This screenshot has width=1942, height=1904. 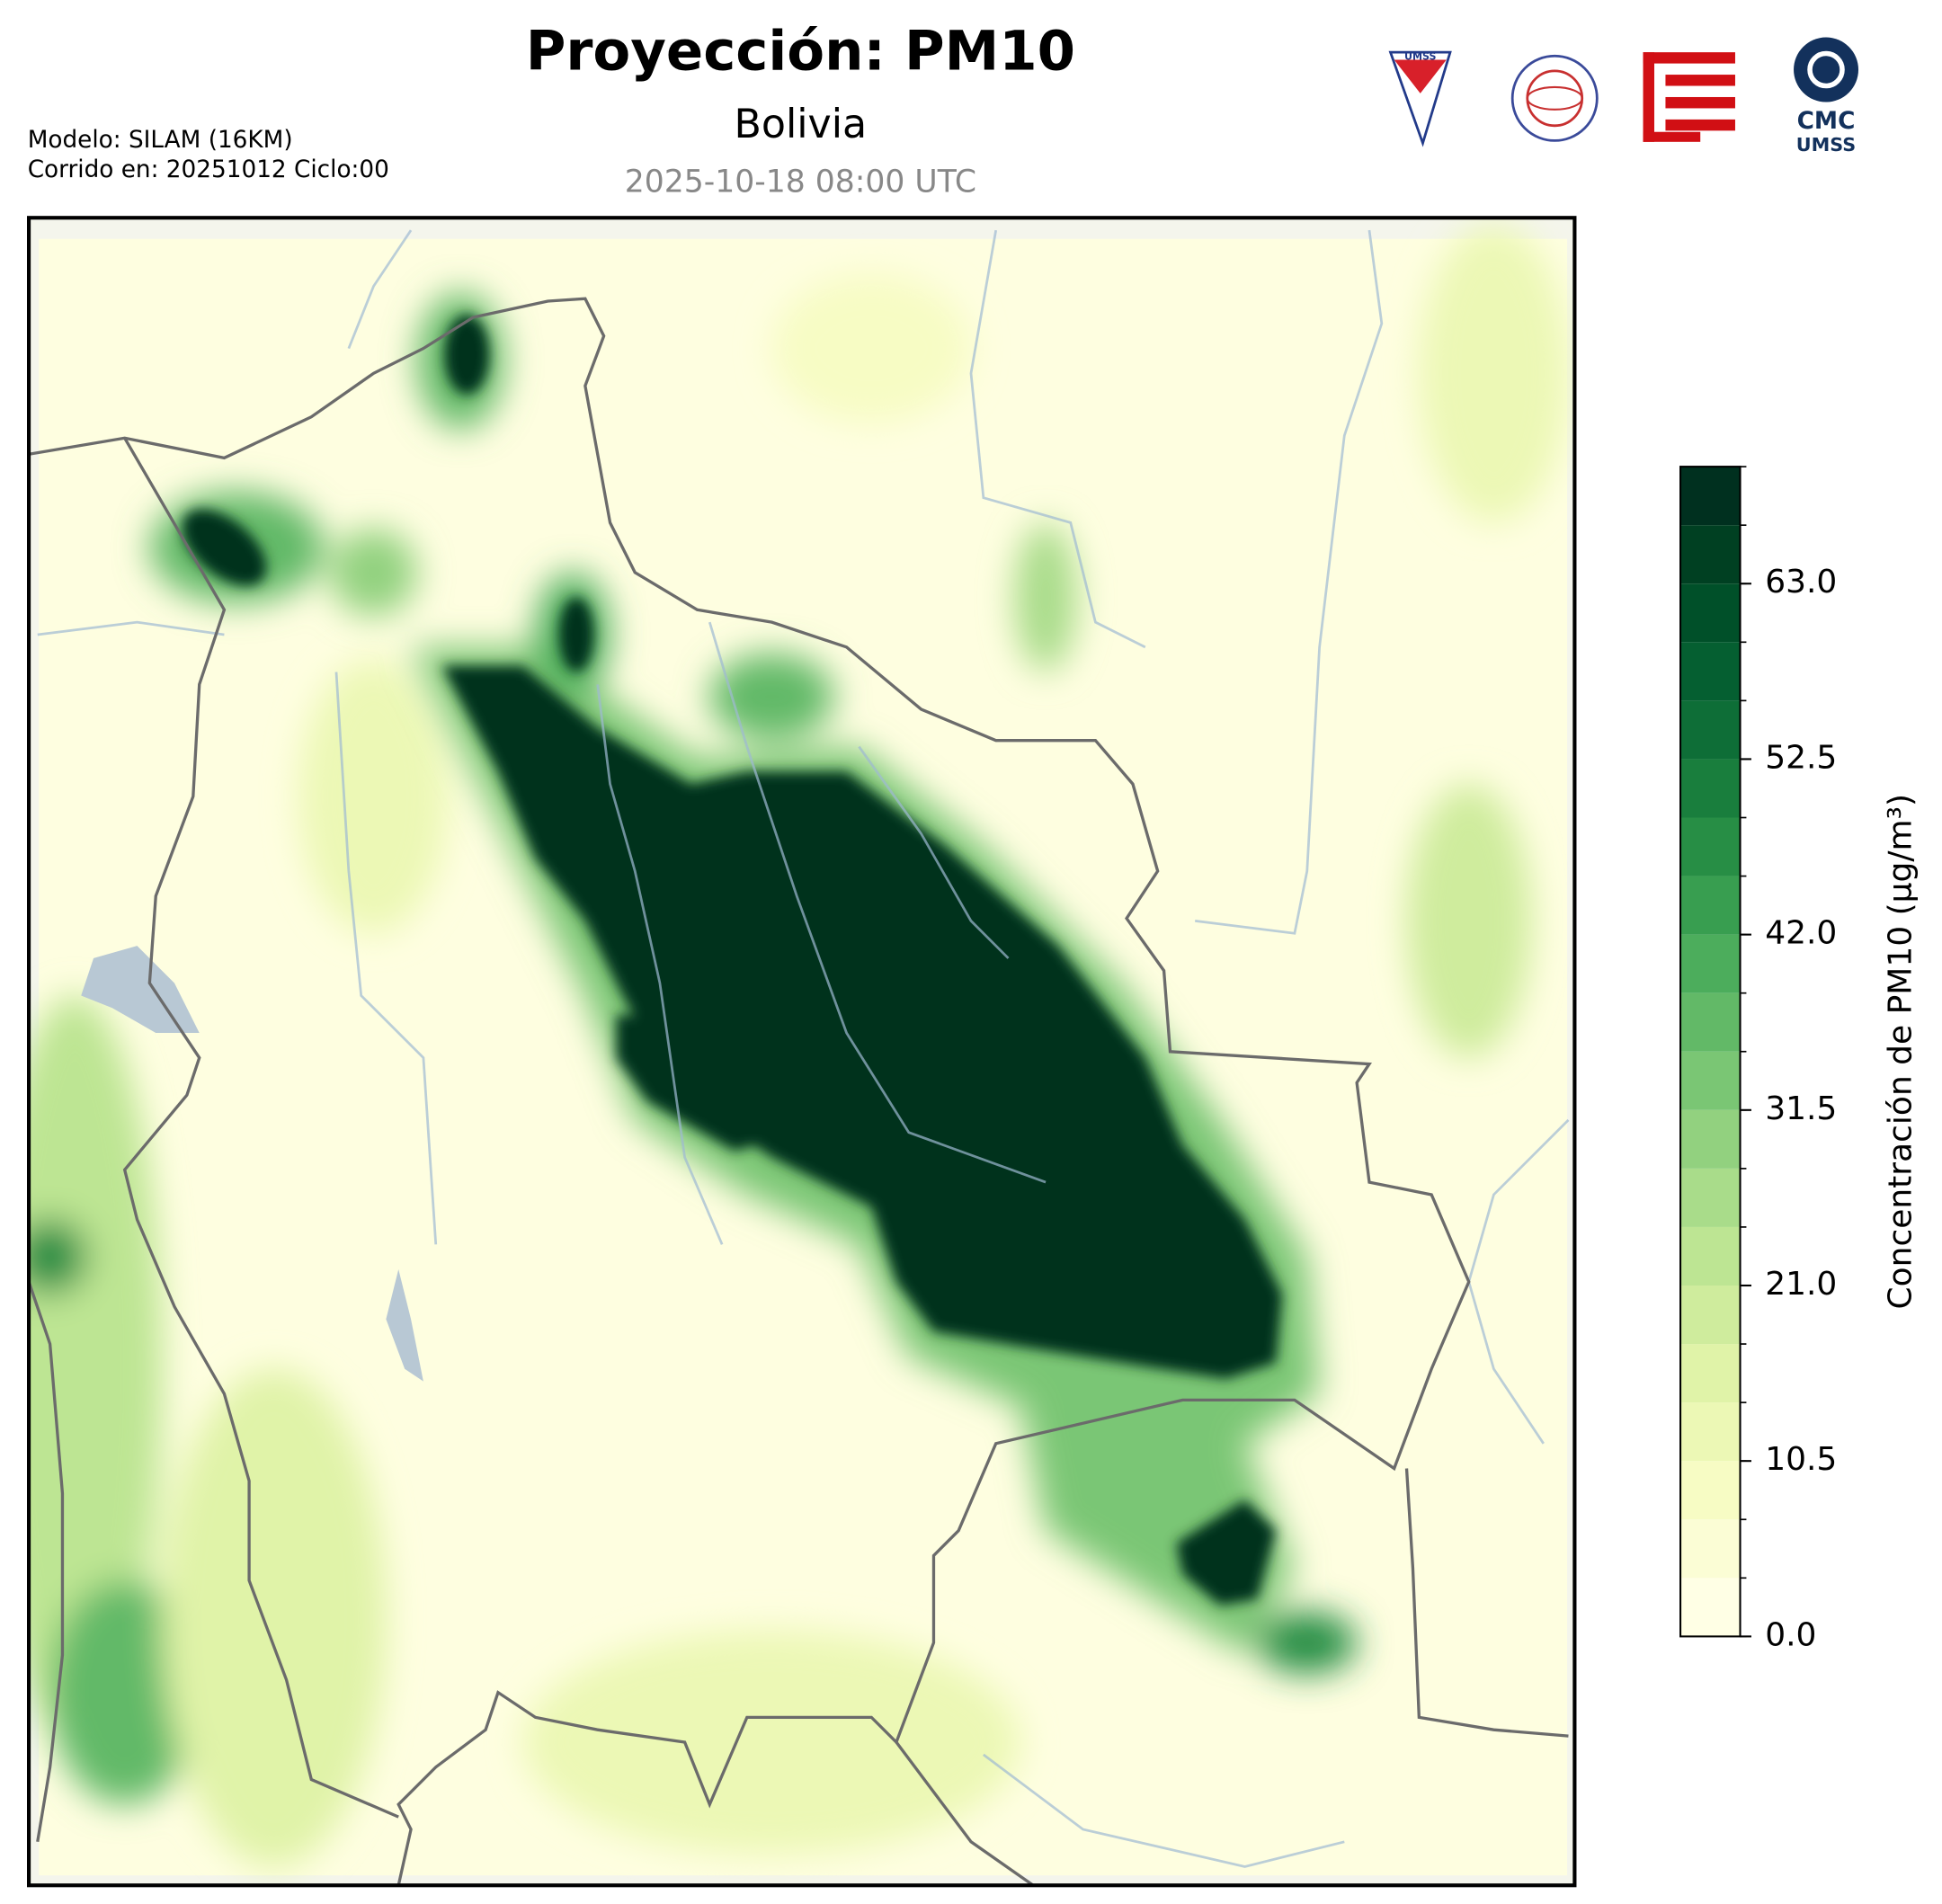 I want to click on subtitle: Bolivia, so click(x=800, y=124).